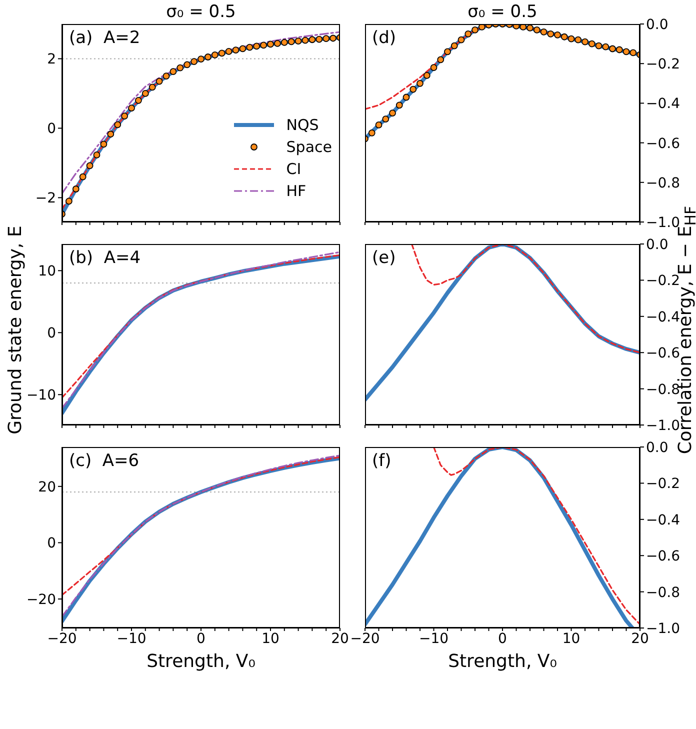 The image size is (696, 729). What do you see at coordinates (47, 272) in the screenshot?
I see `y-tick-label: 10` at bounding box center [47, 272].